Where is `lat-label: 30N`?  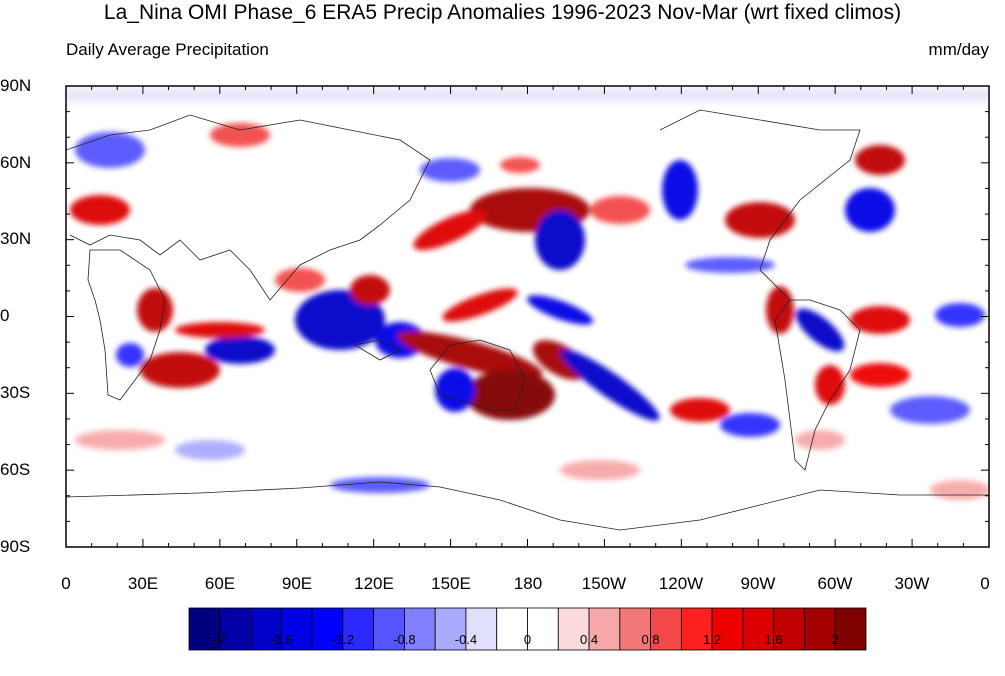
lat-label: 30N is located at coordinates (16, 238).